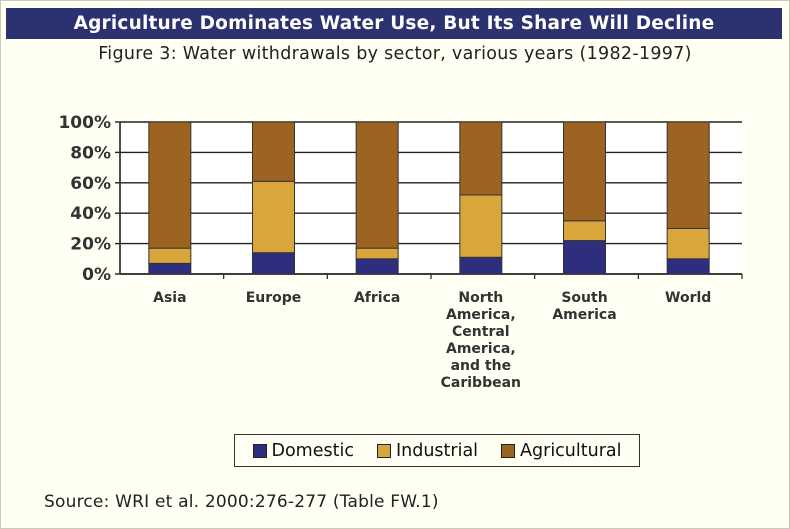  What do you see at coordinates (90, 184) in the screenshot?
I see `y-tick-label: 60%` at bounding box center [90, 184].